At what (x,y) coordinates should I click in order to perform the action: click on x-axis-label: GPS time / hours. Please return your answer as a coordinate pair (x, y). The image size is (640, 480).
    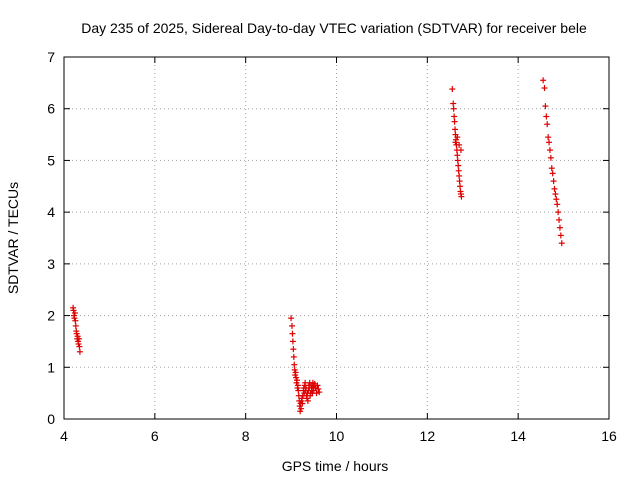
    Looking at the image, I should click on (335, 466).